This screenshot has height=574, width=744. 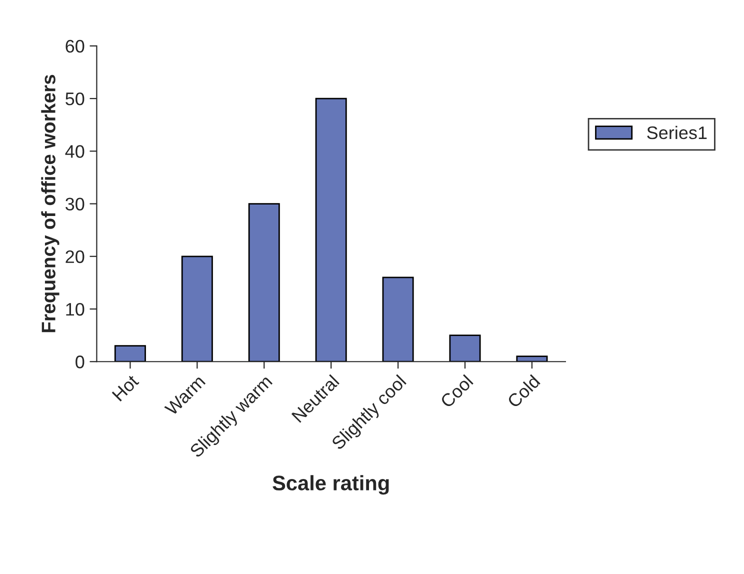 I want to click on y-tick-label: 40, so click(x=74, y=151).